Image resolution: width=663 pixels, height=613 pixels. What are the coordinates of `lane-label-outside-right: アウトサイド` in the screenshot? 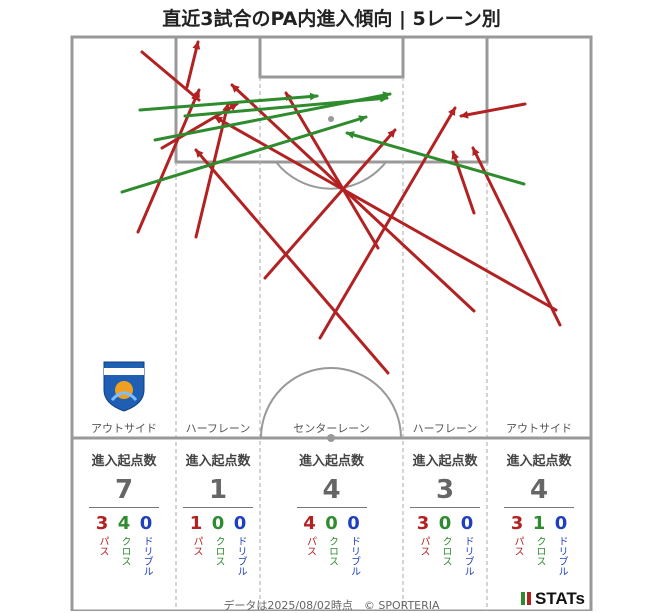 It's located at (539, 428).